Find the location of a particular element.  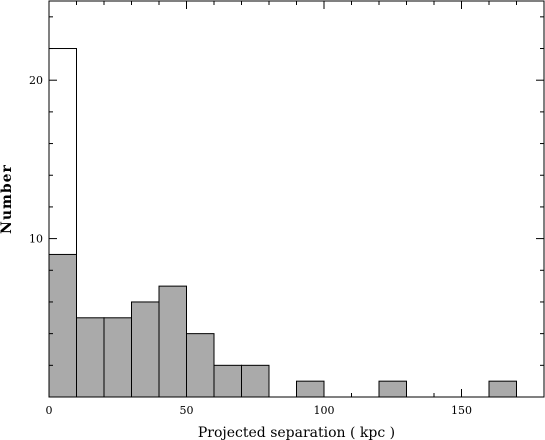

x-tick-label: 50 is located at coordinates (187, 410).